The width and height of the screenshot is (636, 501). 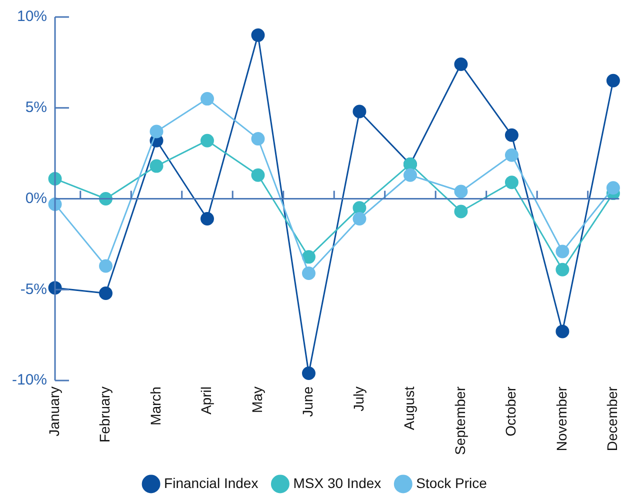 What do you see at coordinates (36, 198) in the screenshot?
I see `y-tick-label: 0%` at bounding box center [36, 198].